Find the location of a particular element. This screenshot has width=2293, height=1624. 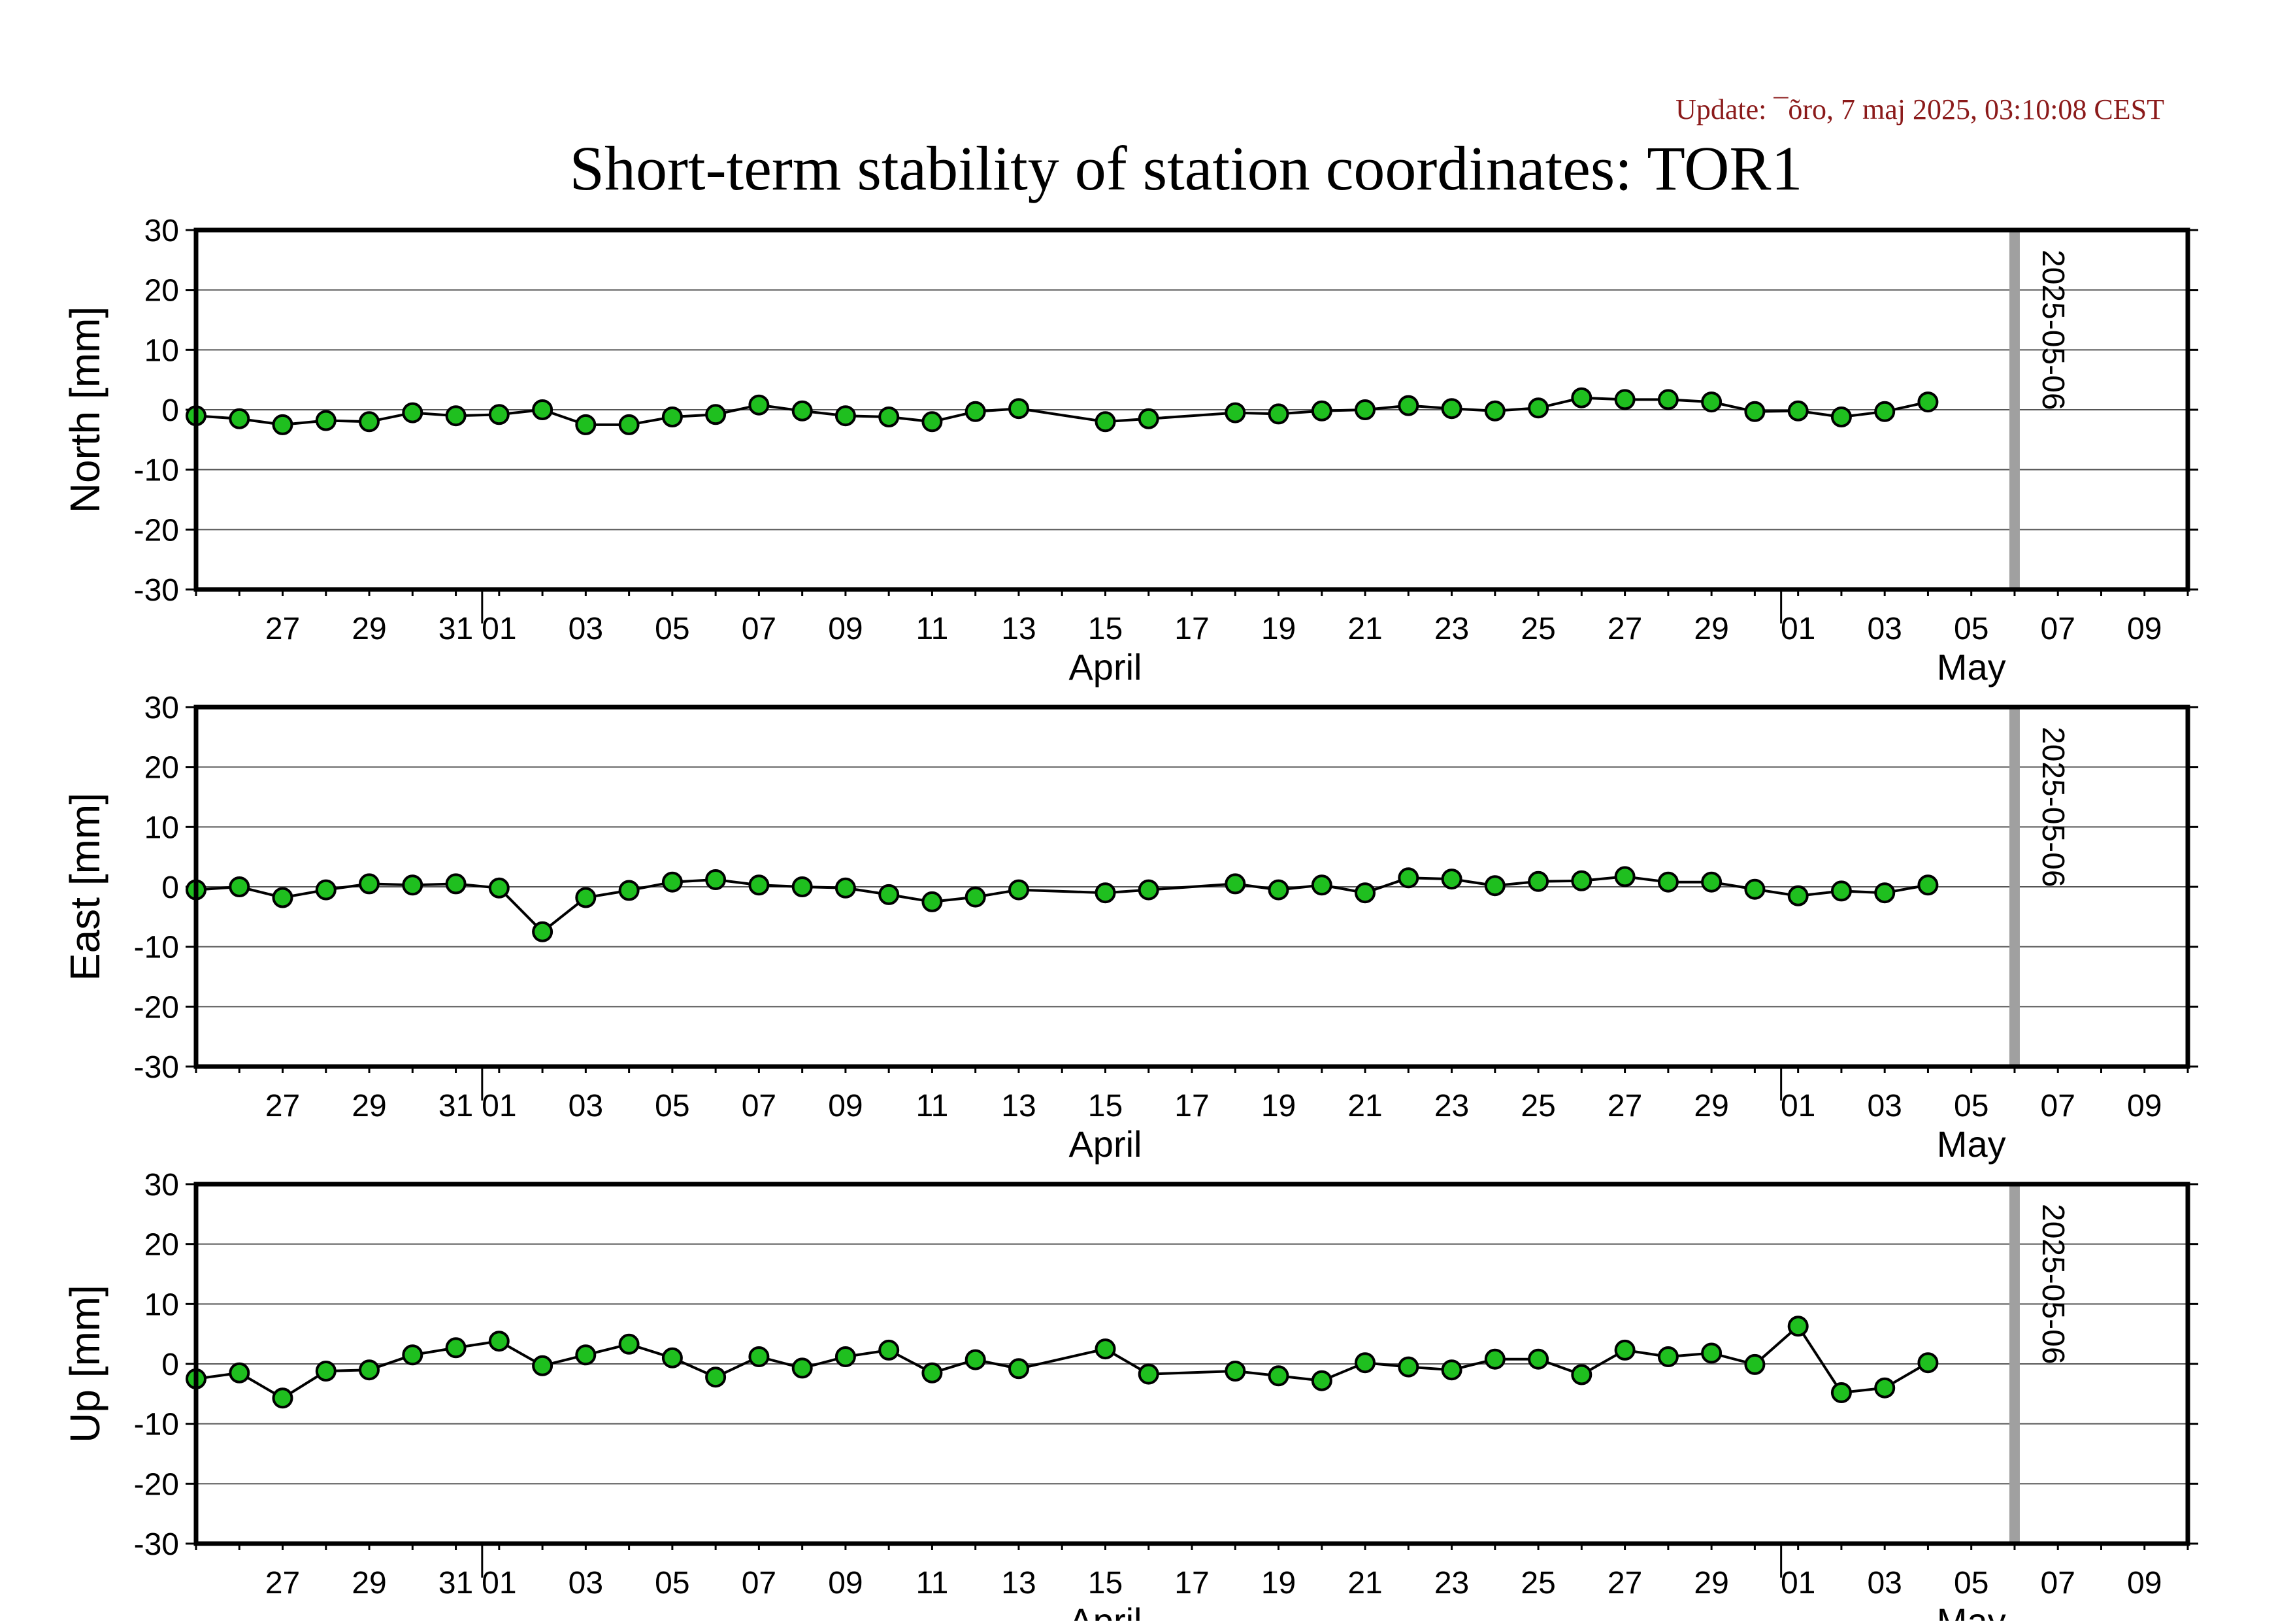

y-axis-label: East [mm] is located at coordinates (84, 887).